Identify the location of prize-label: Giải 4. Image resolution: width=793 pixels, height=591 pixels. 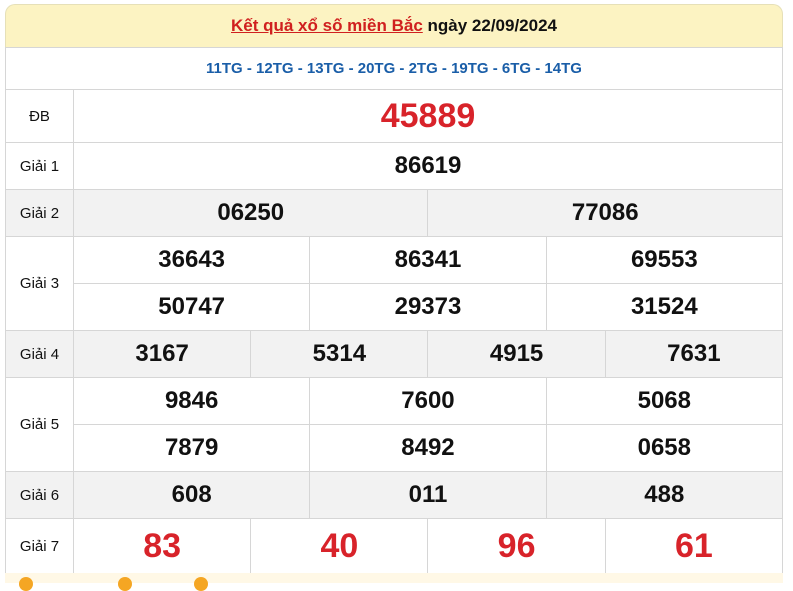
(39, 354).